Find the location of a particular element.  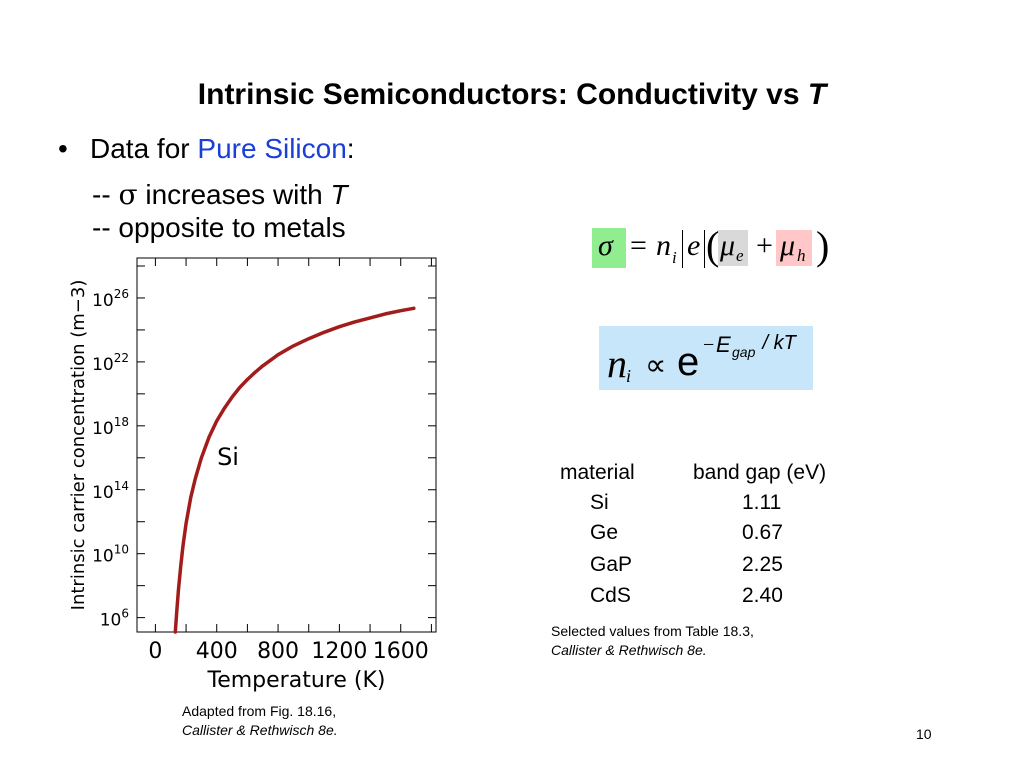

formula2-exp-minus: − is located at coordinates (709, 345).